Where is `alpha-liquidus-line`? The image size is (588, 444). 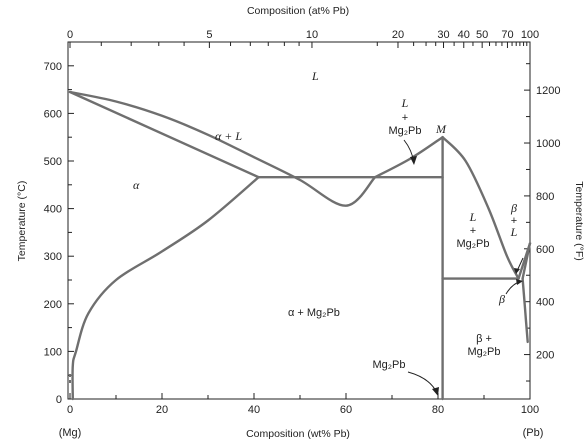
alpha-liquidus-line is located at coordinates (222, 148).